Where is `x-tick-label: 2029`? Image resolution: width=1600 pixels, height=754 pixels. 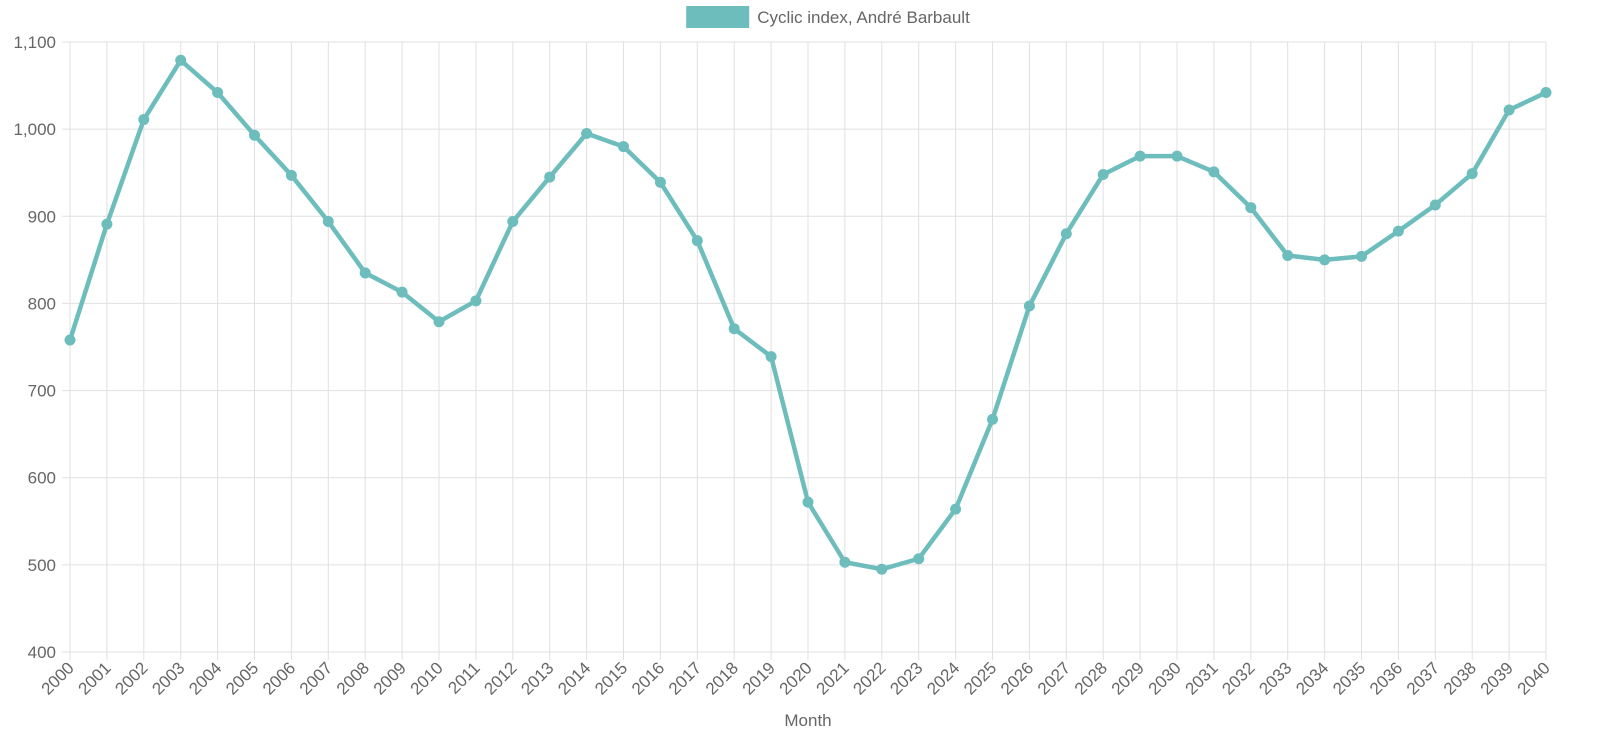 x-tick-label: 2029 is located at coordinates (1128, 678).